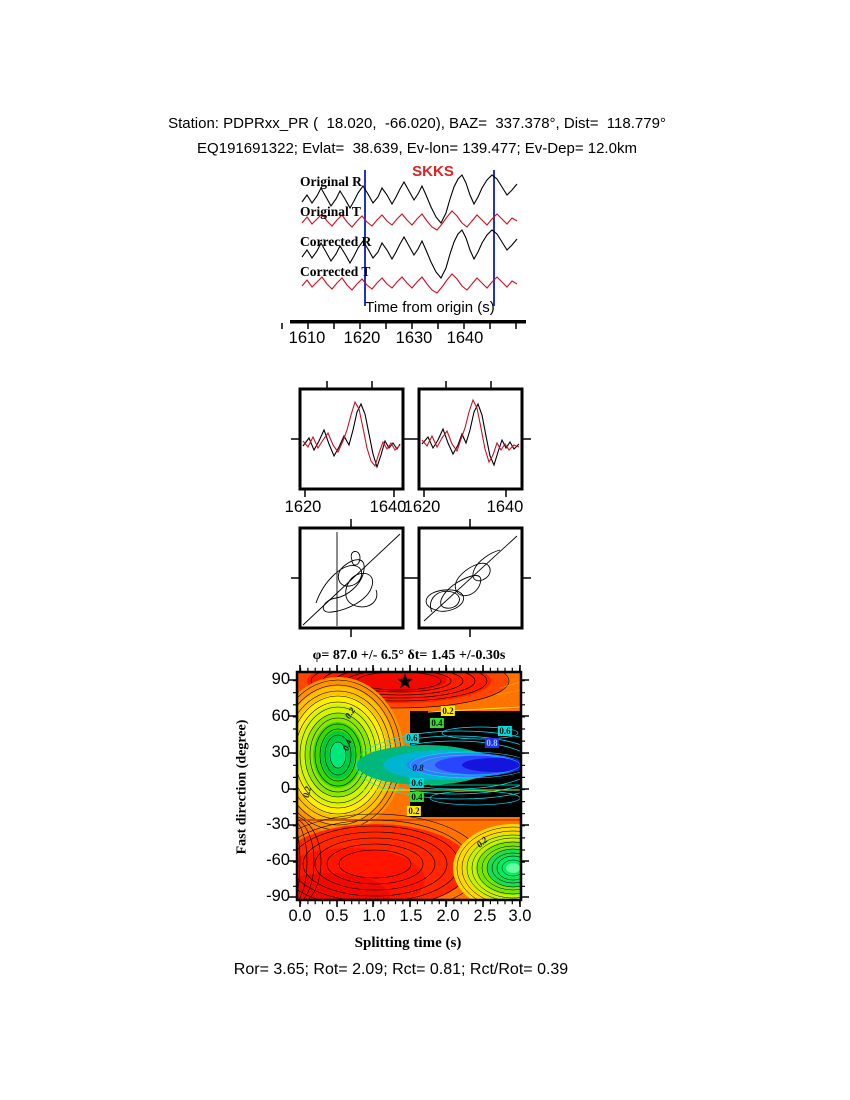 This screenshot has width=850, height=1100. I want to click on contour-label-04b: 0.4, so click(417, 796).